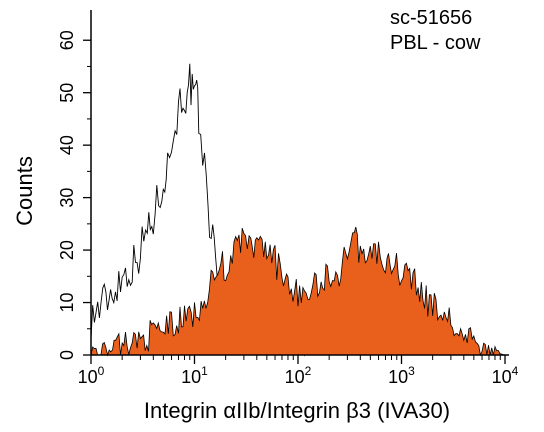 This screenshot has width=544, height=432. I want to click on y-tick-label: 30, so click(67, 198).